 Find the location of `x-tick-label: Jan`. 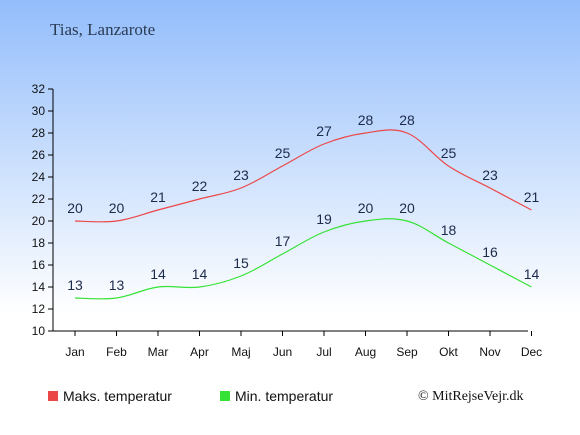

x-tick-label: Jan is located at coordinates (74, 352).